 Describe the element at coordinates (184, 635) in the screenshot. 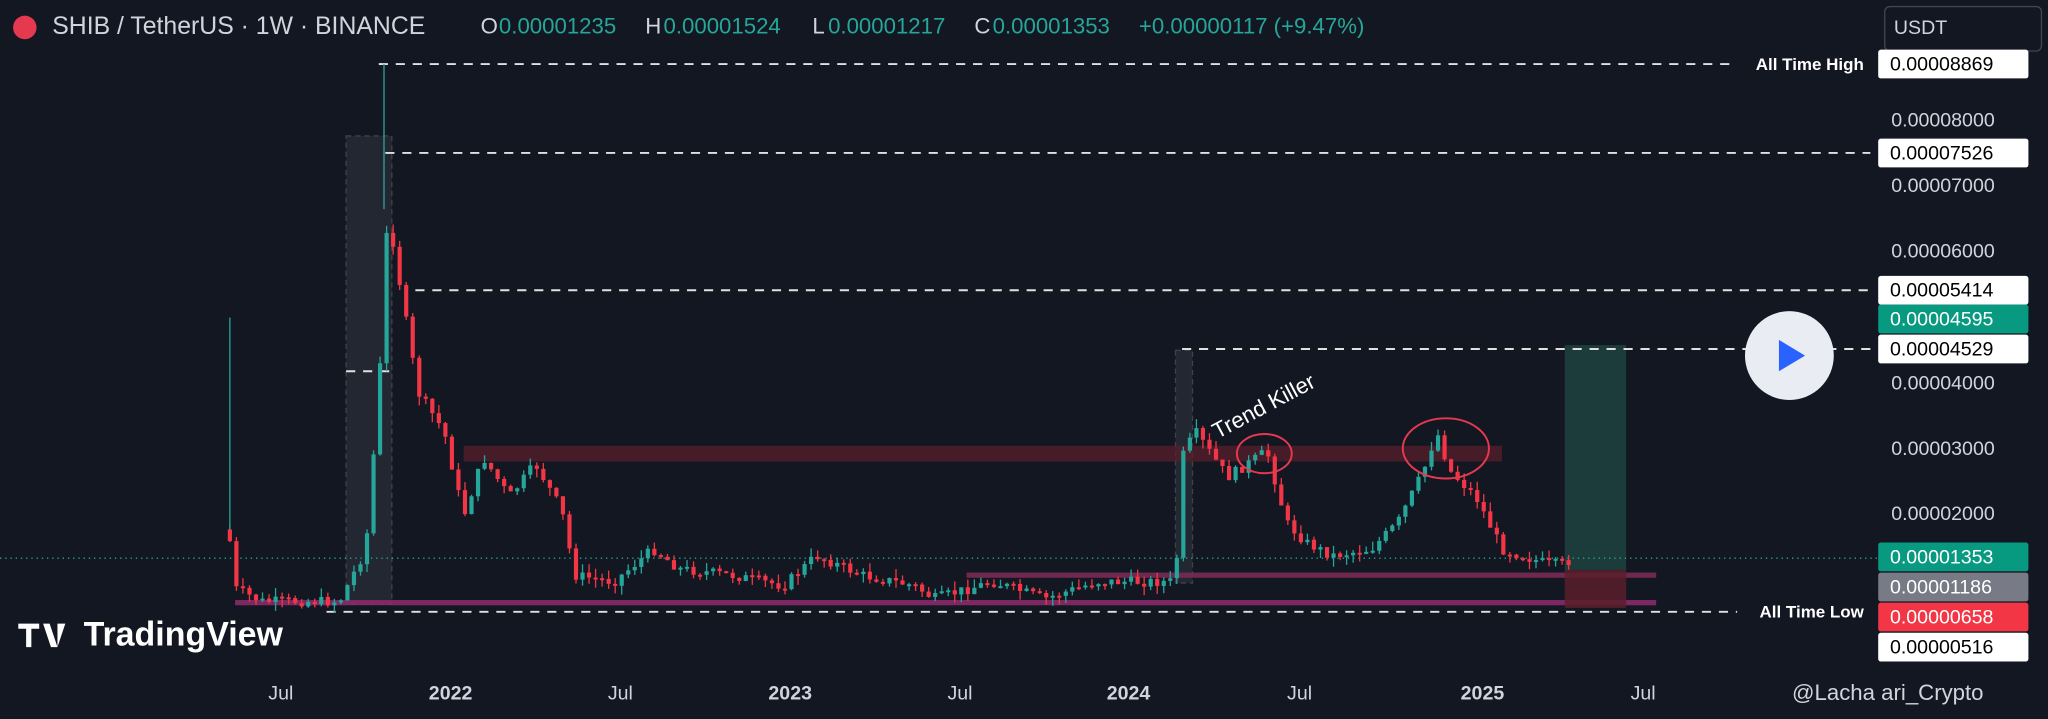

I see `branding: TradingView` at that location.